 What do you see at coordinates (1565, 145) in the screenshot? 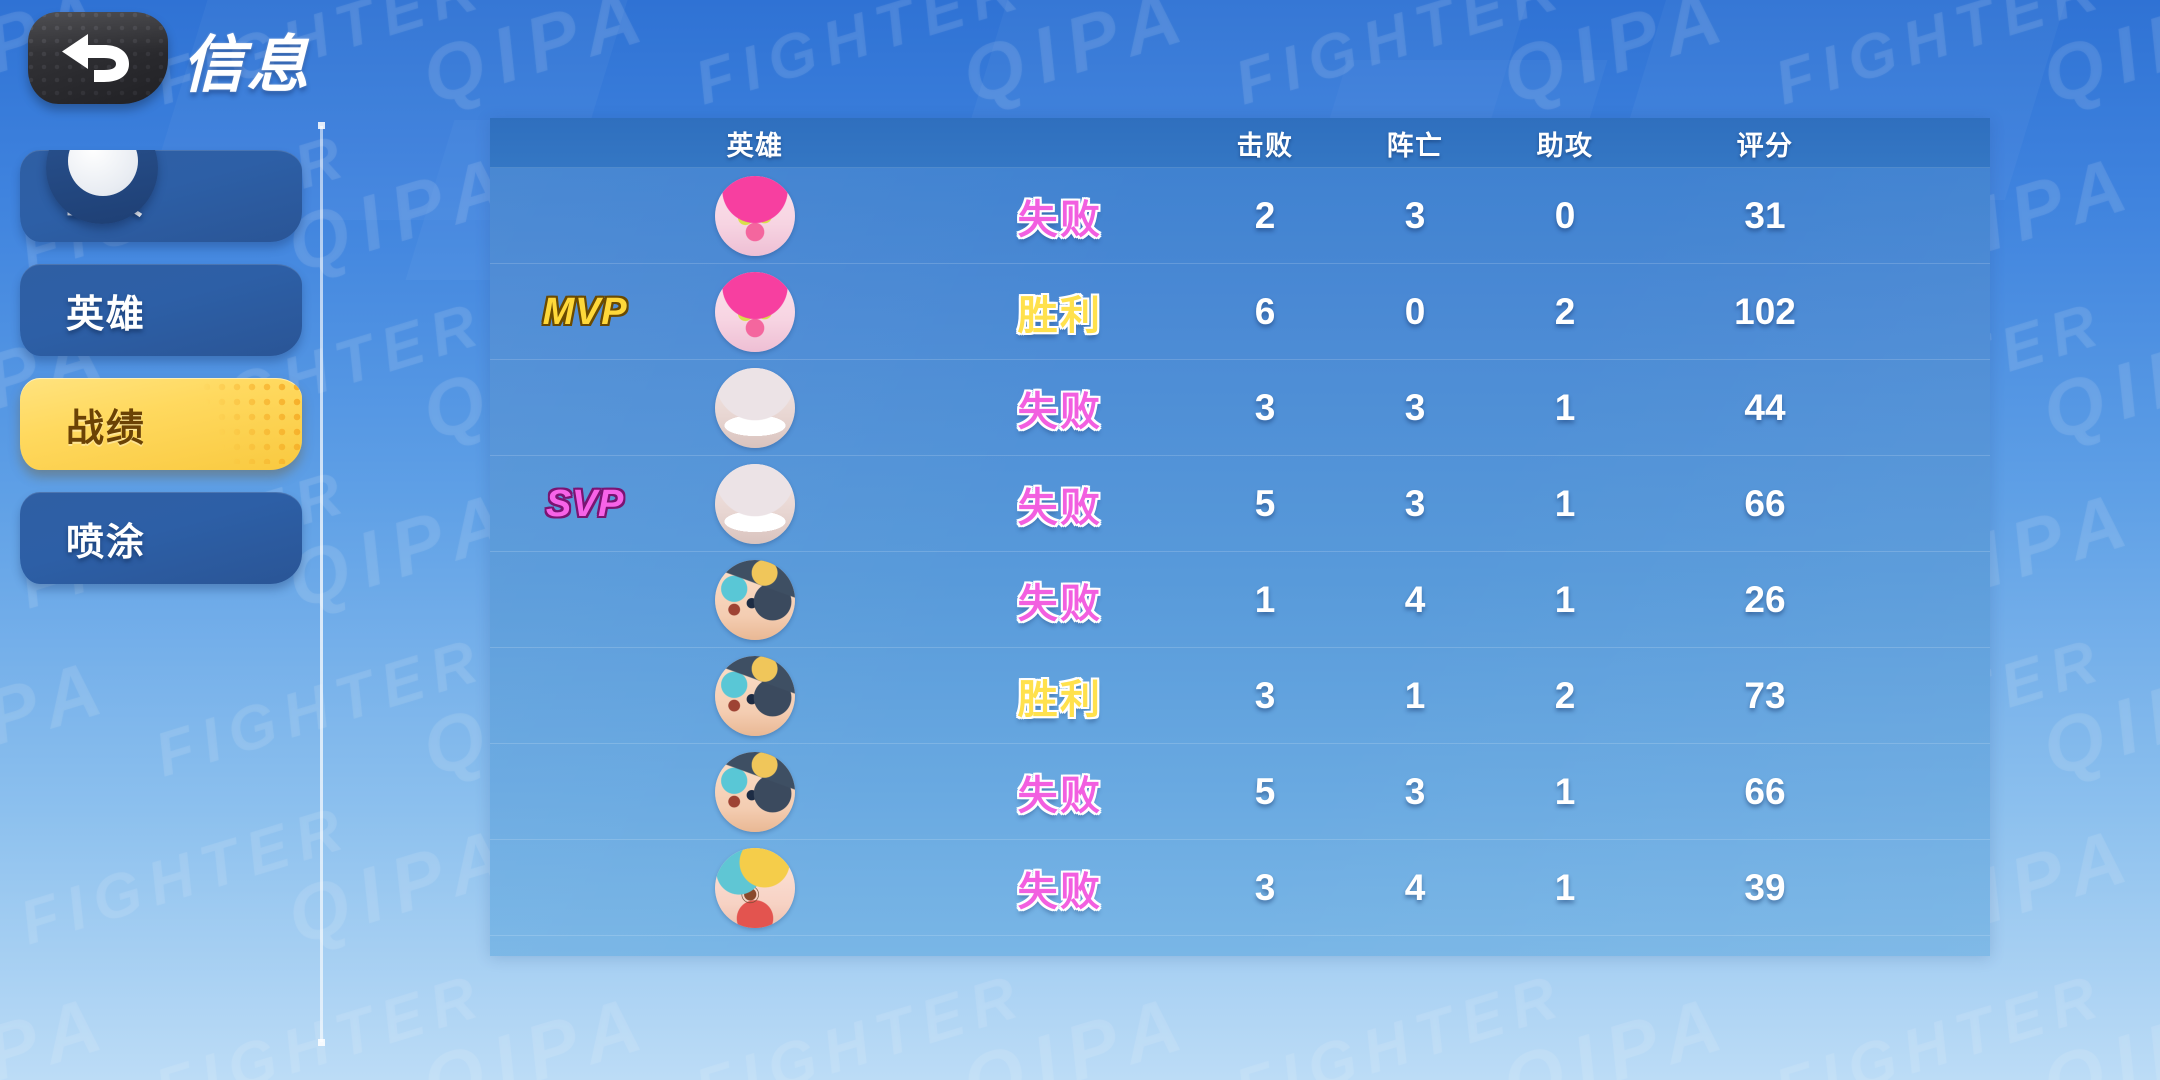
I see `column-header-assists: 助攻` at bounding box center [1565, 145].